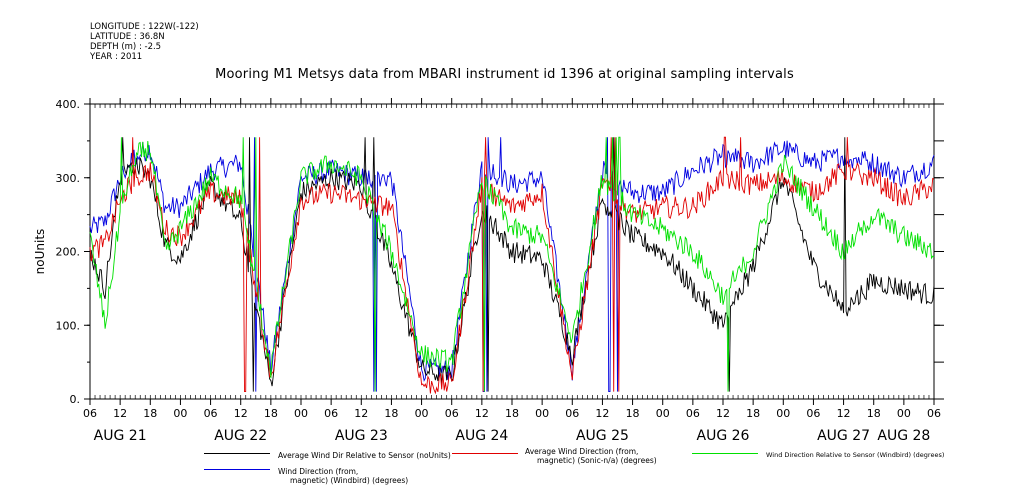  Describe the element at coordinates (602, 413) in the screenshot. I see `x-hour-label-17: 12` at that location.